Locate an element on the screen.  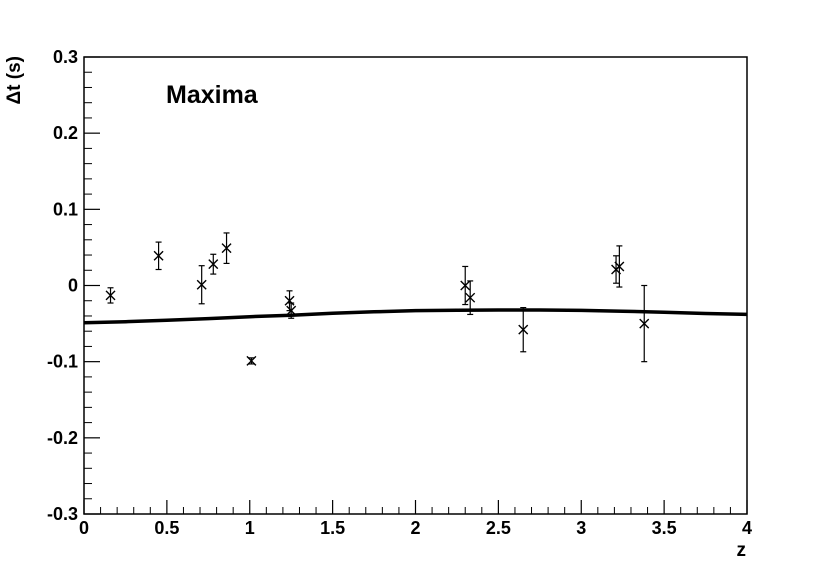
x-tick-label: 4 is located at coordinates (747, 528).